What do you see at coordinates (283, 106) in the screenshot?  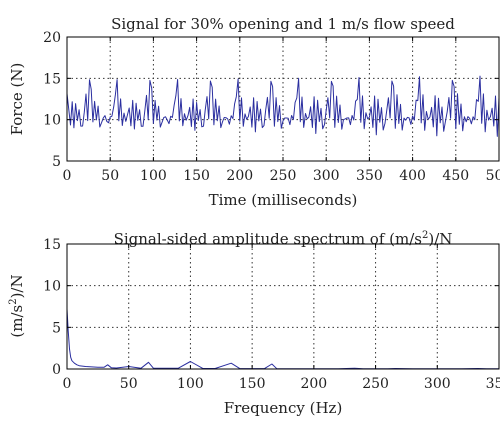 I see `force-signal-line` at bounding box center [283, 106].